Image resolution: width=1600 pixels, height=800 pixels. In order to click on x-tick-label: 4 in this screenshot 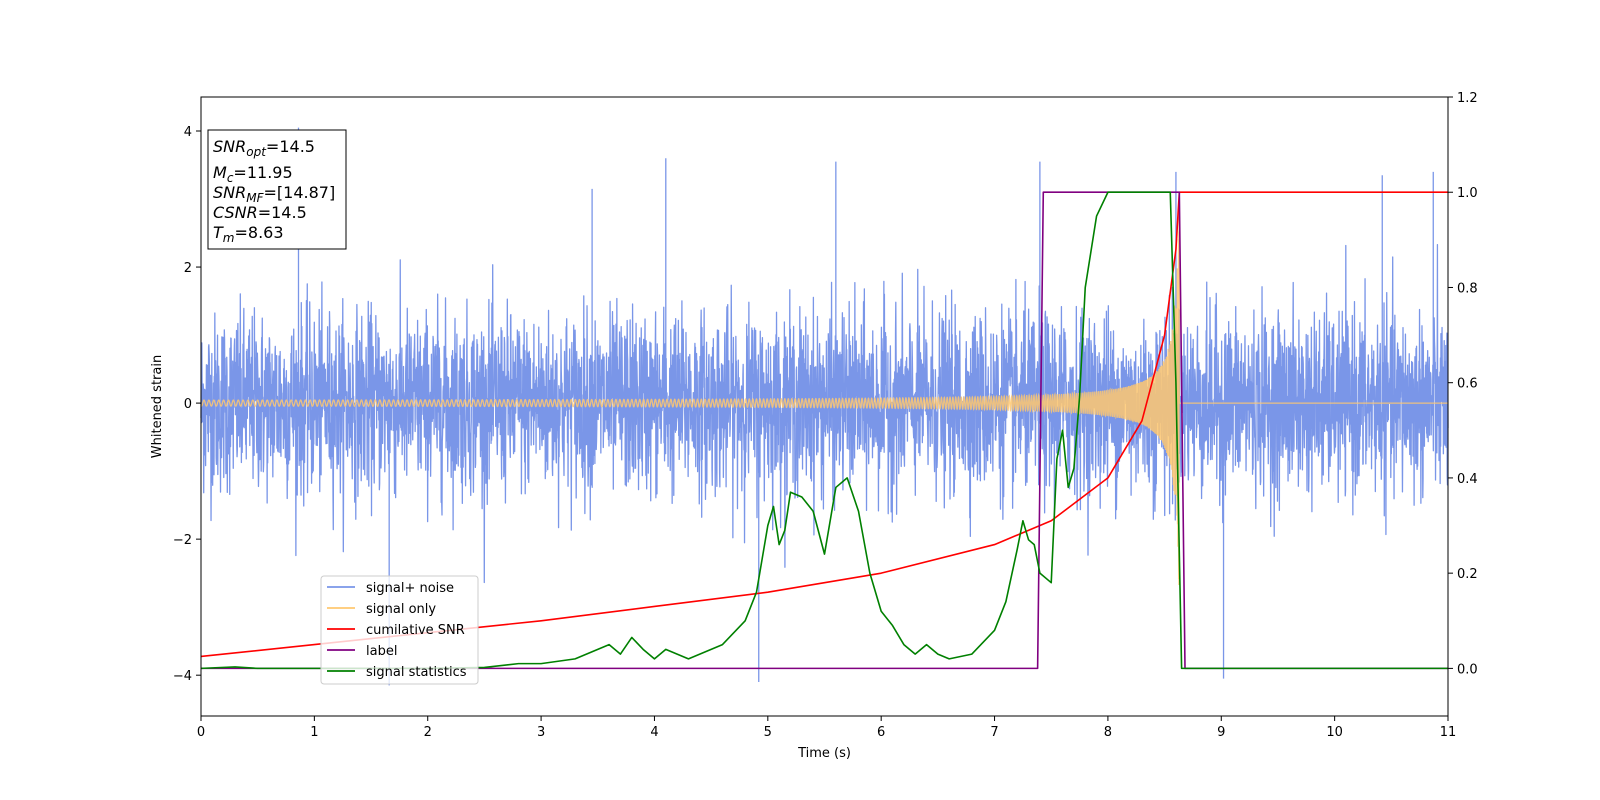, I will do `click(654, 732)`.